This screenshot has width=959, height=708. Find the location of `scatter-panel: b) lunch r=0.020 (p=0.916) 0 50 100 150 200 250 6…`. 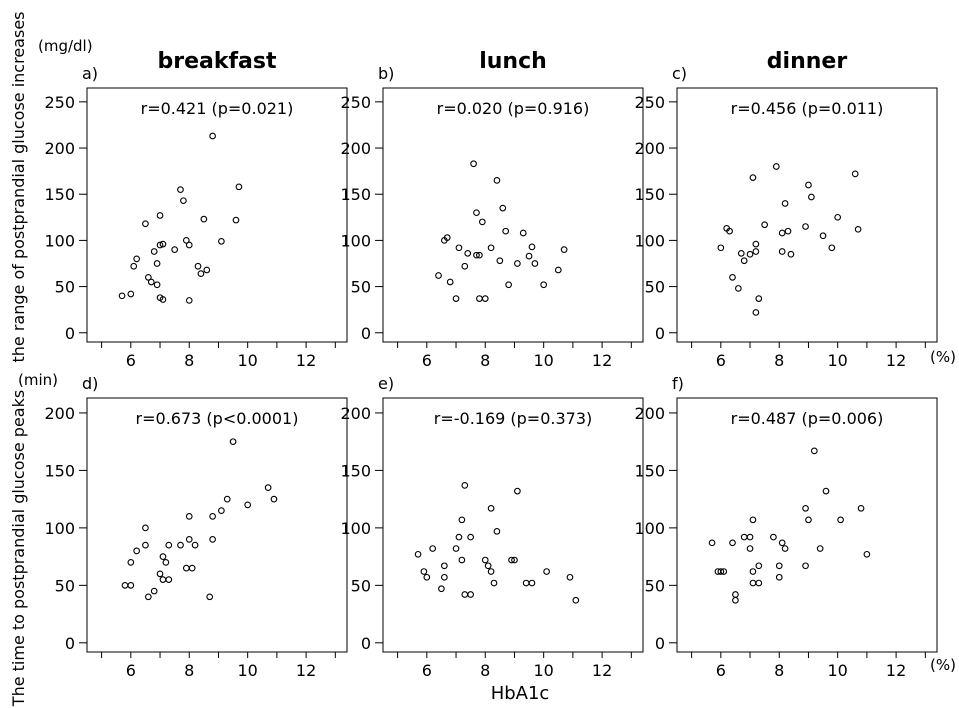

scatter-panel: b) lunch r=0.020 (p=0.916) 0 50 100 150 200 250 6… is located at coordinates (492, 209).